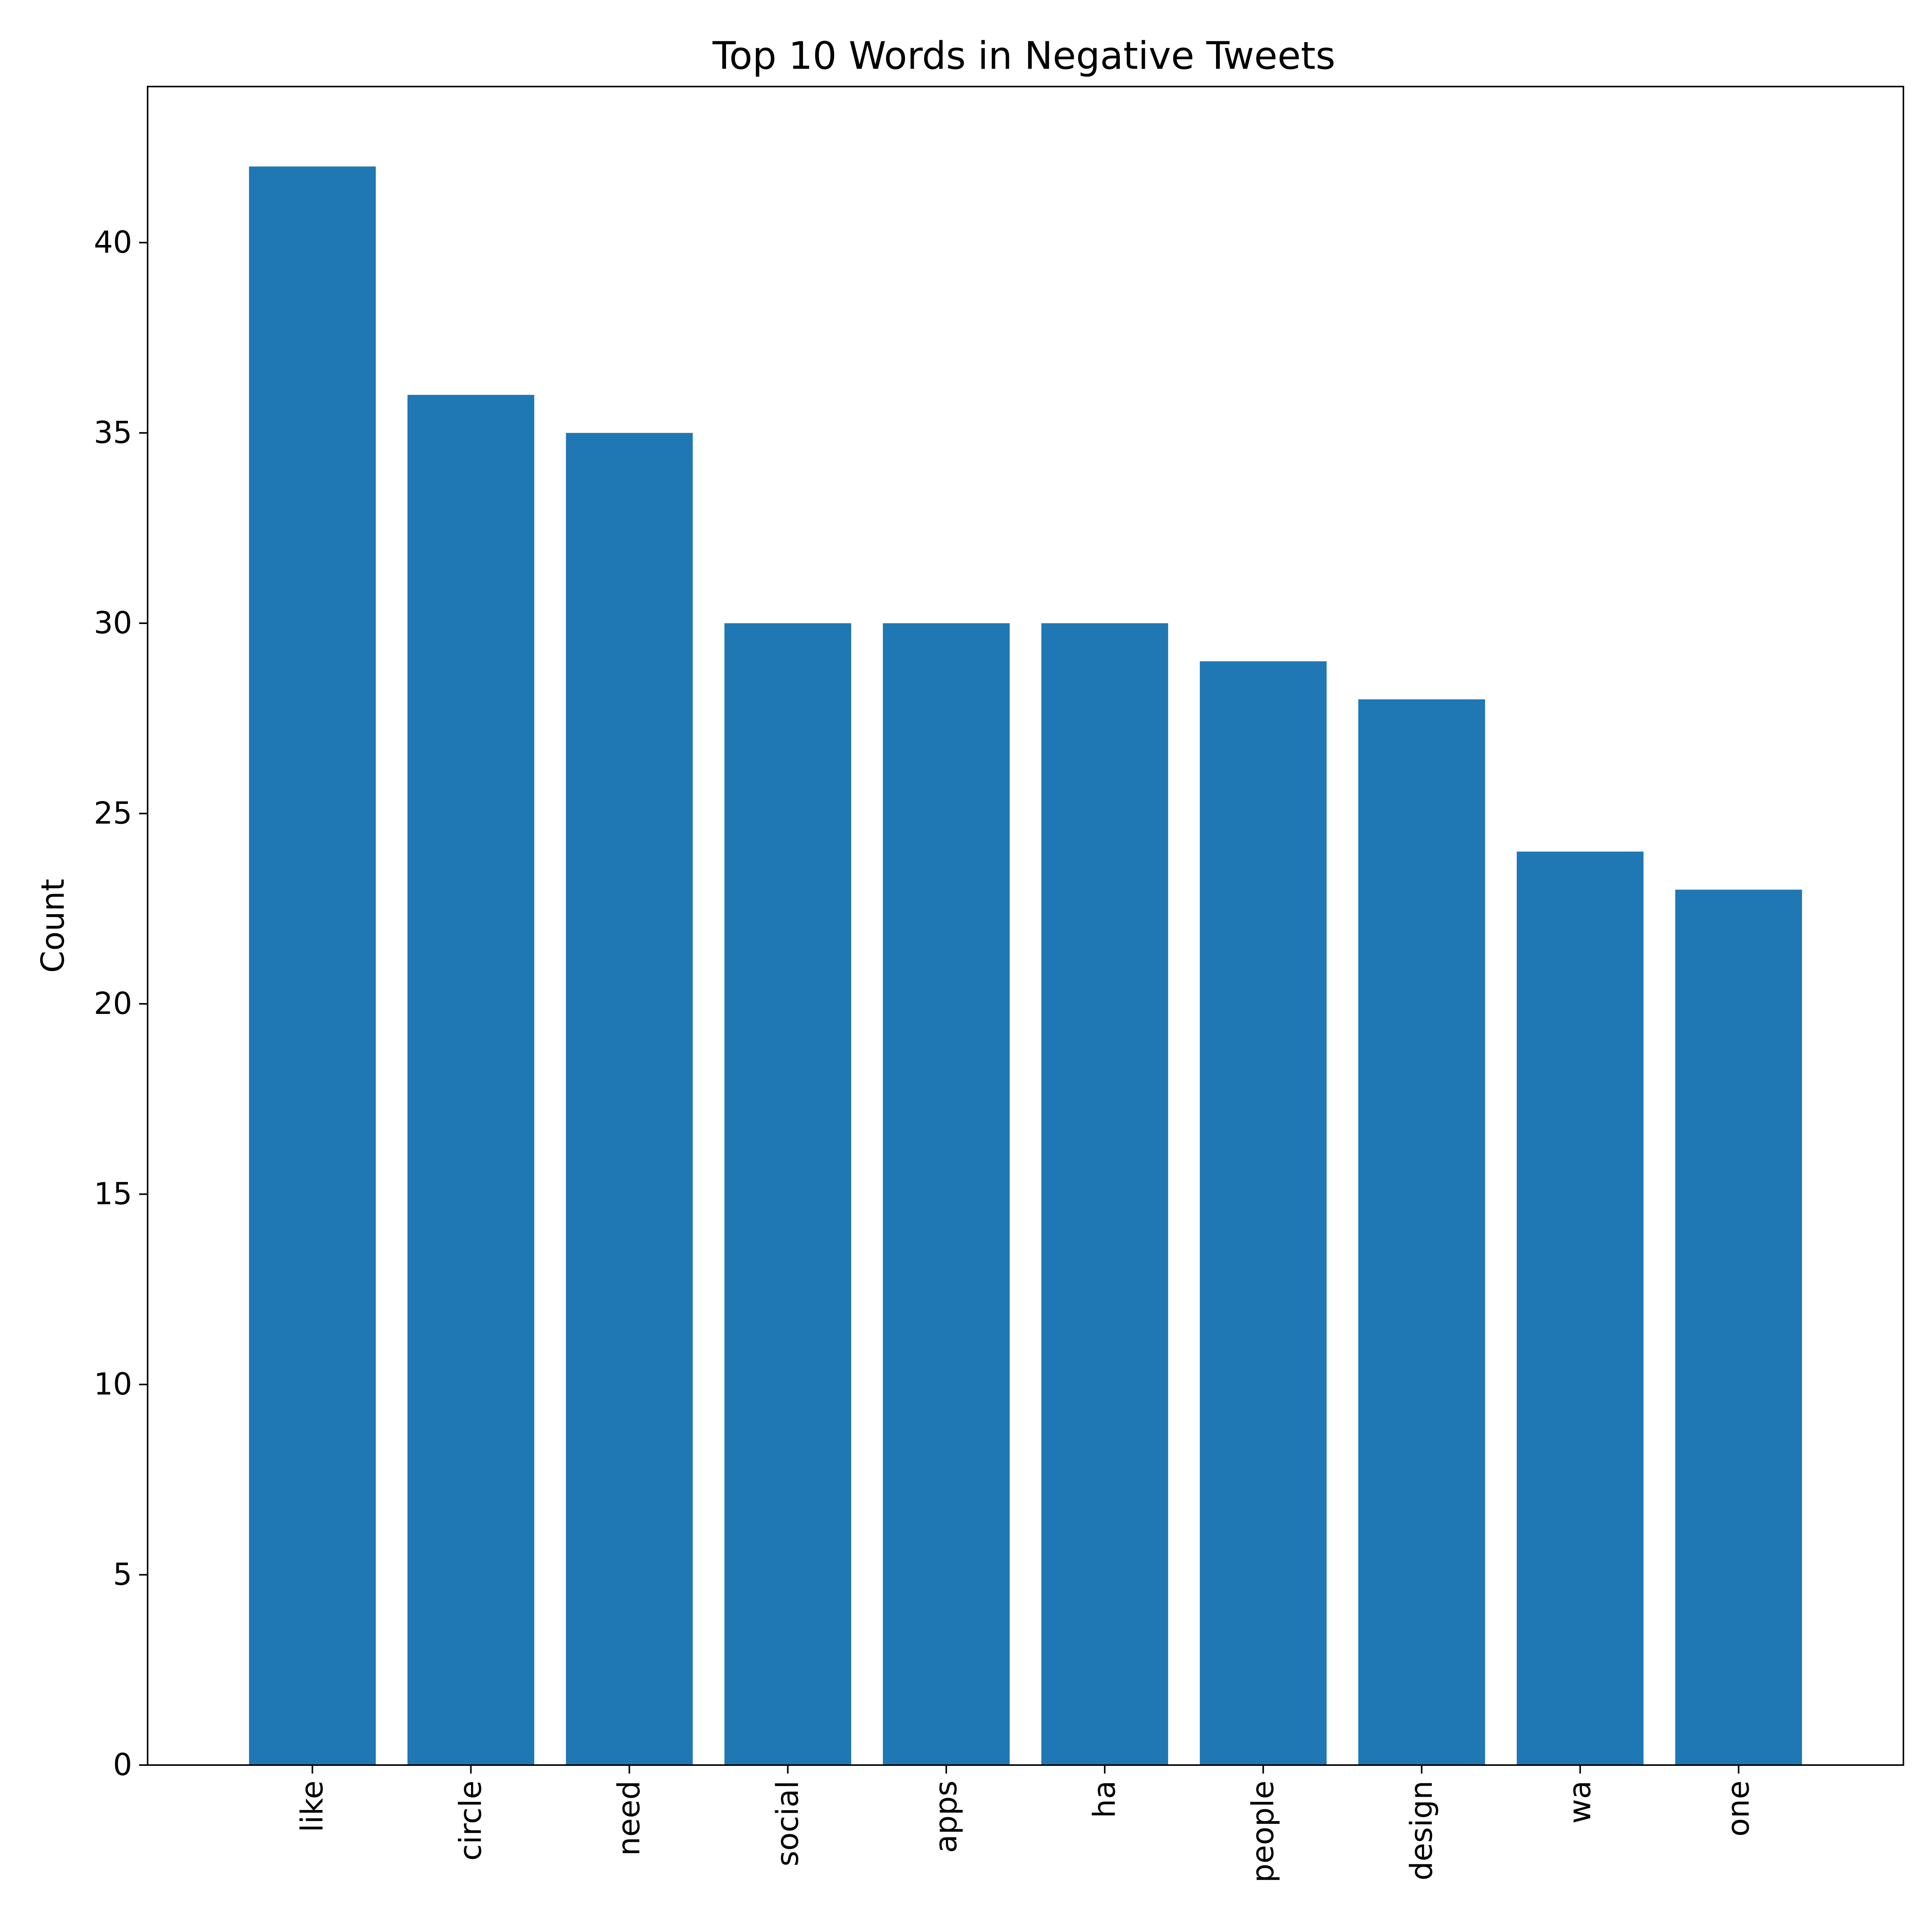 The height and width of the screenshot is (1932, 1932). What do you see at coordinates (113, 432) in the screenshot?
I see `y-tick-label: 35` at bounding box center [113, 432].